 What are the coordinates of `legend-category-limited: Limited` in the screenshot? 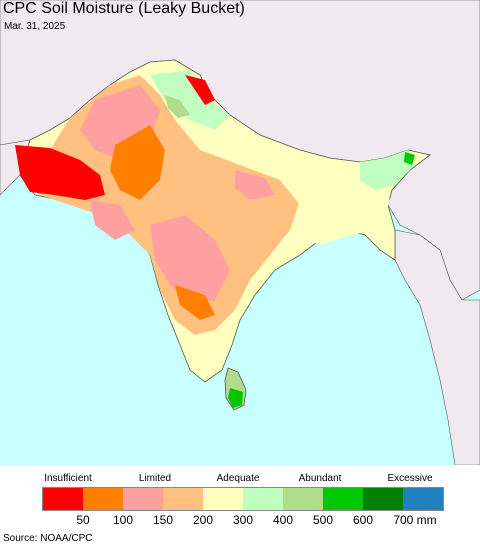 It's located at (155, 478).